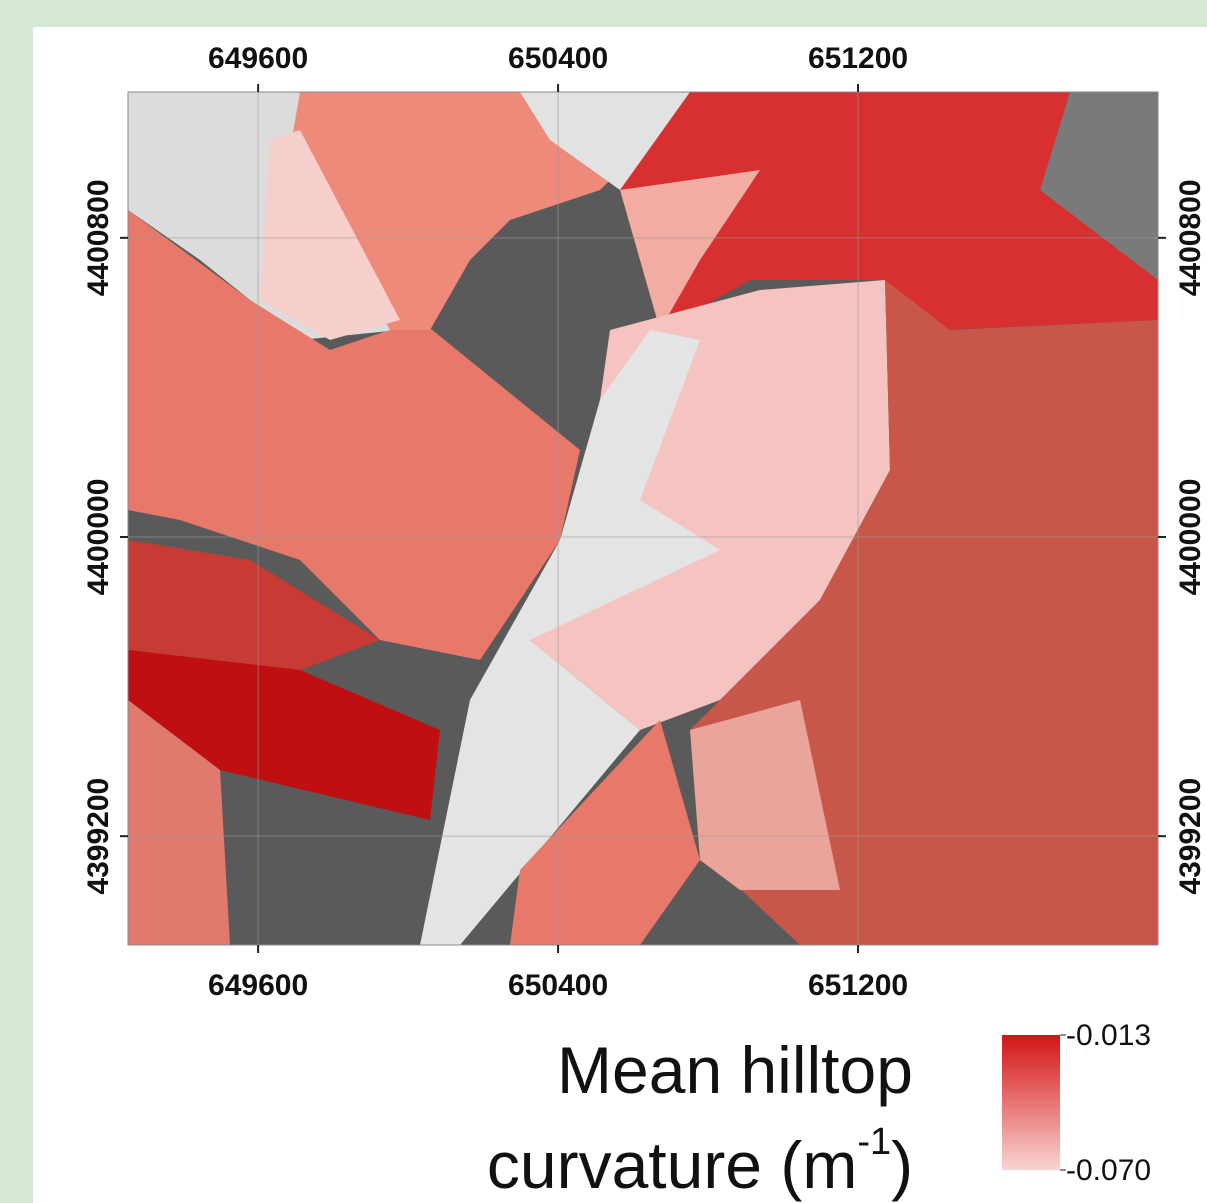  What do you see at coordinates (672, 1165) in the screenshot?
I see `legend-title: curvature (m` at bounding box center [672, 1165].